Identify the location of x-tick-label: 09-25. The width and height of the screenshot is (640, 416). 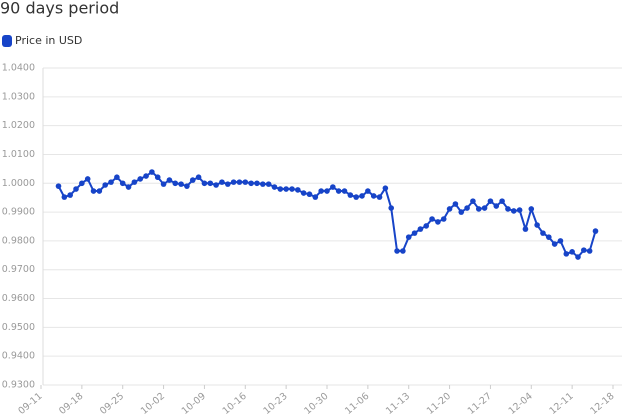
(112, 403).